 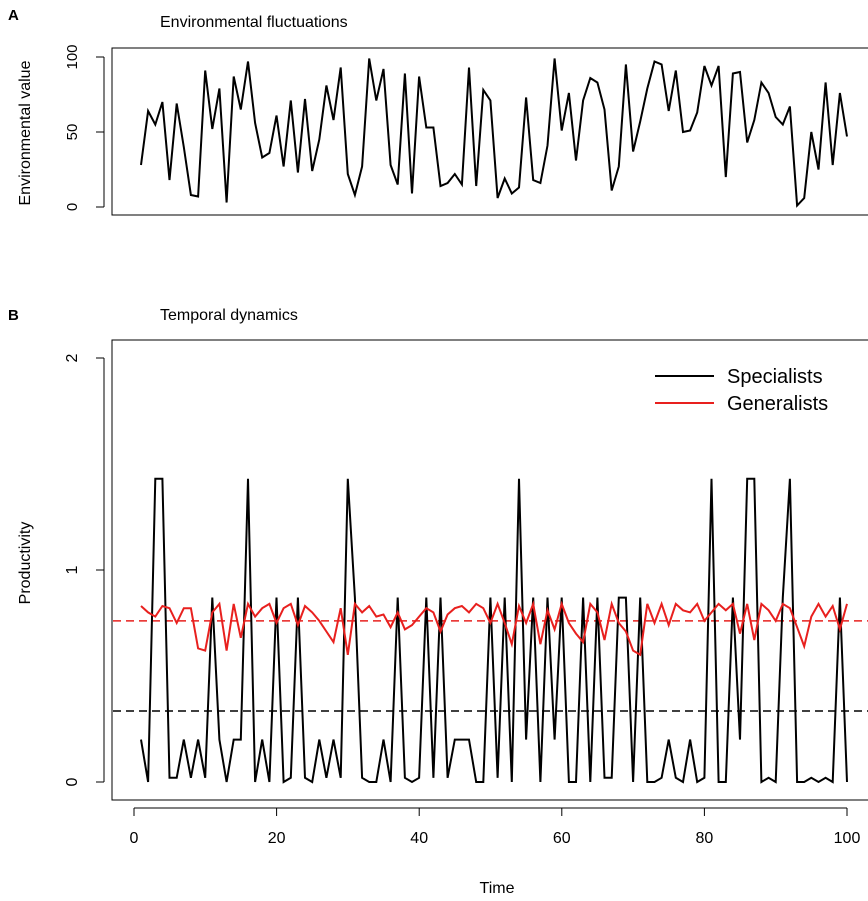 I want to click on legend-label: Specialists, so click(x=775, y=377).